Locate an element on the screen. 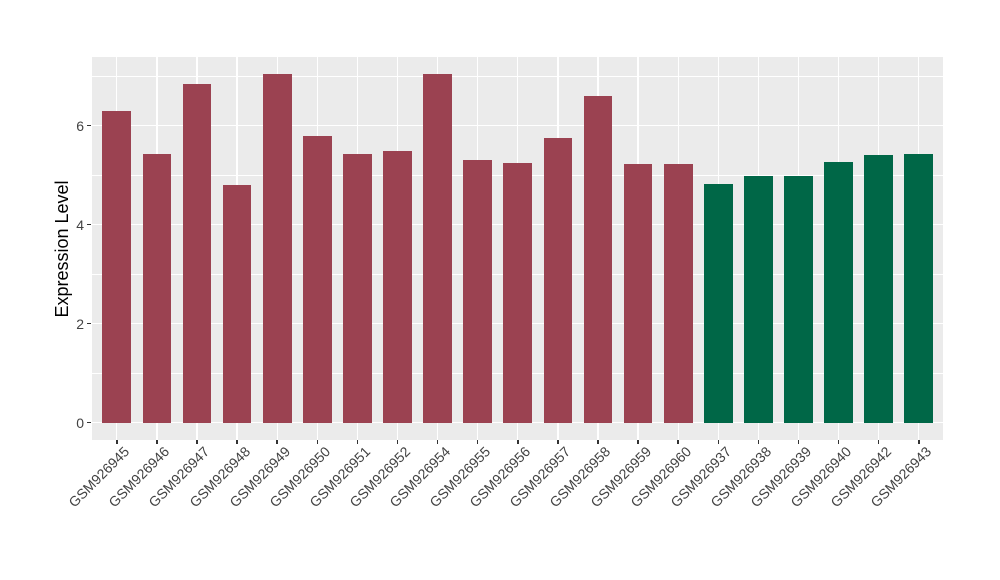 This screenshot has height=580, width=1000. y-tick-label: 2 is located at coordinates (80, 323).